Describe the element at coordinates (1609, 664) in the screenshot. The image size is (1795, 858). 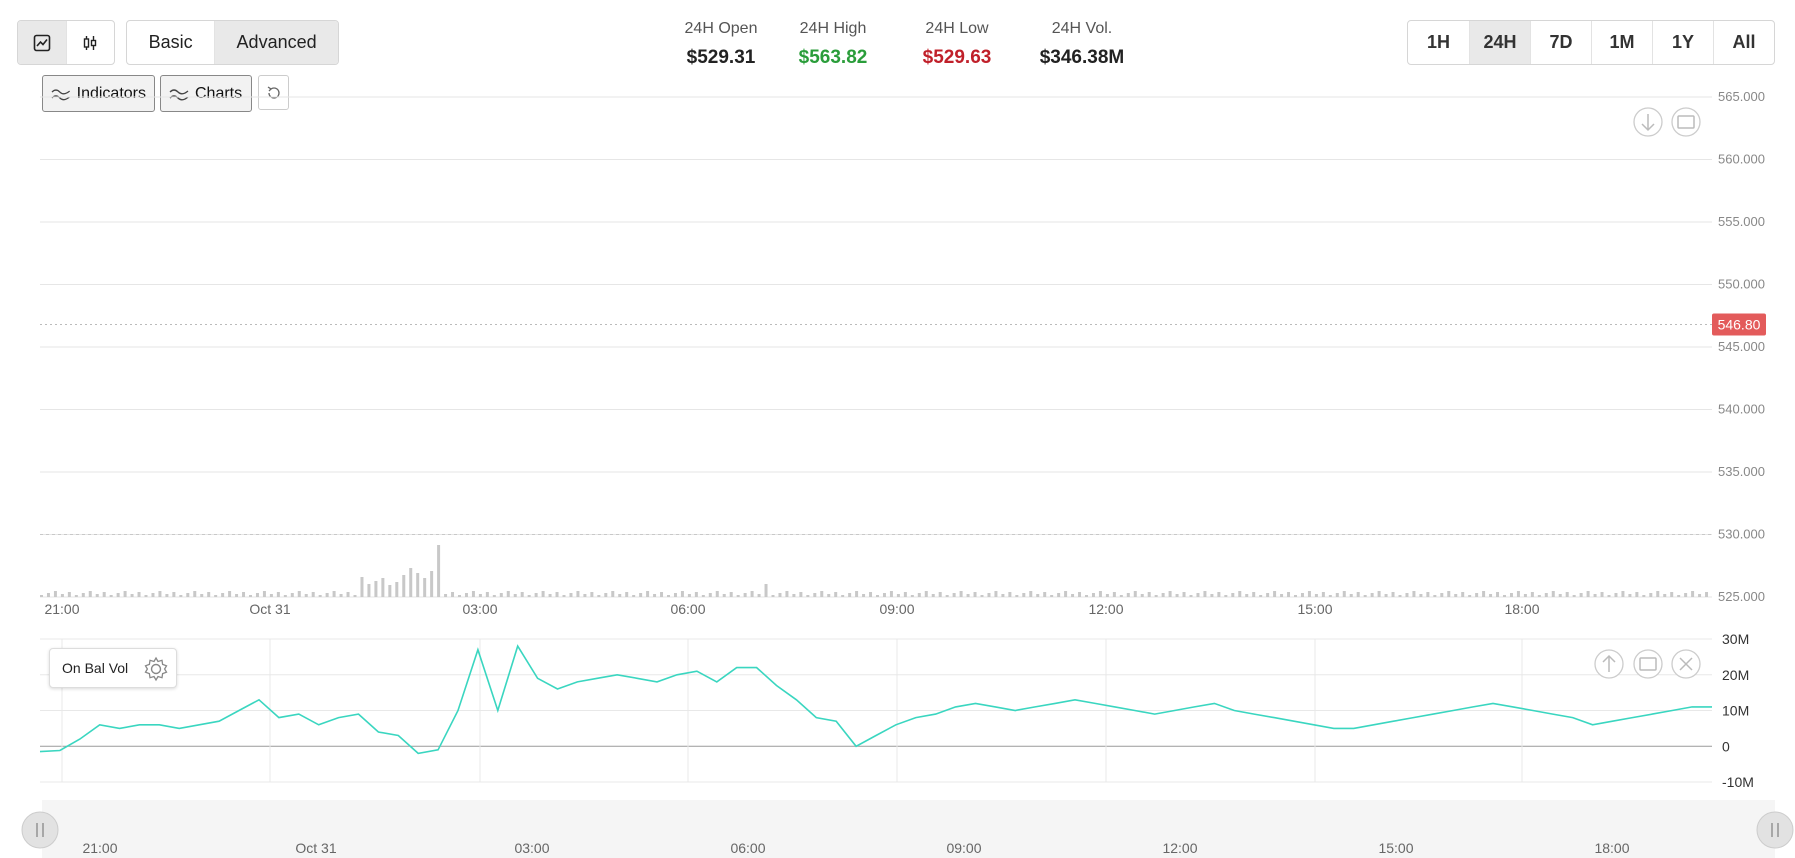
I see `obv-move-up-icon` at that location.